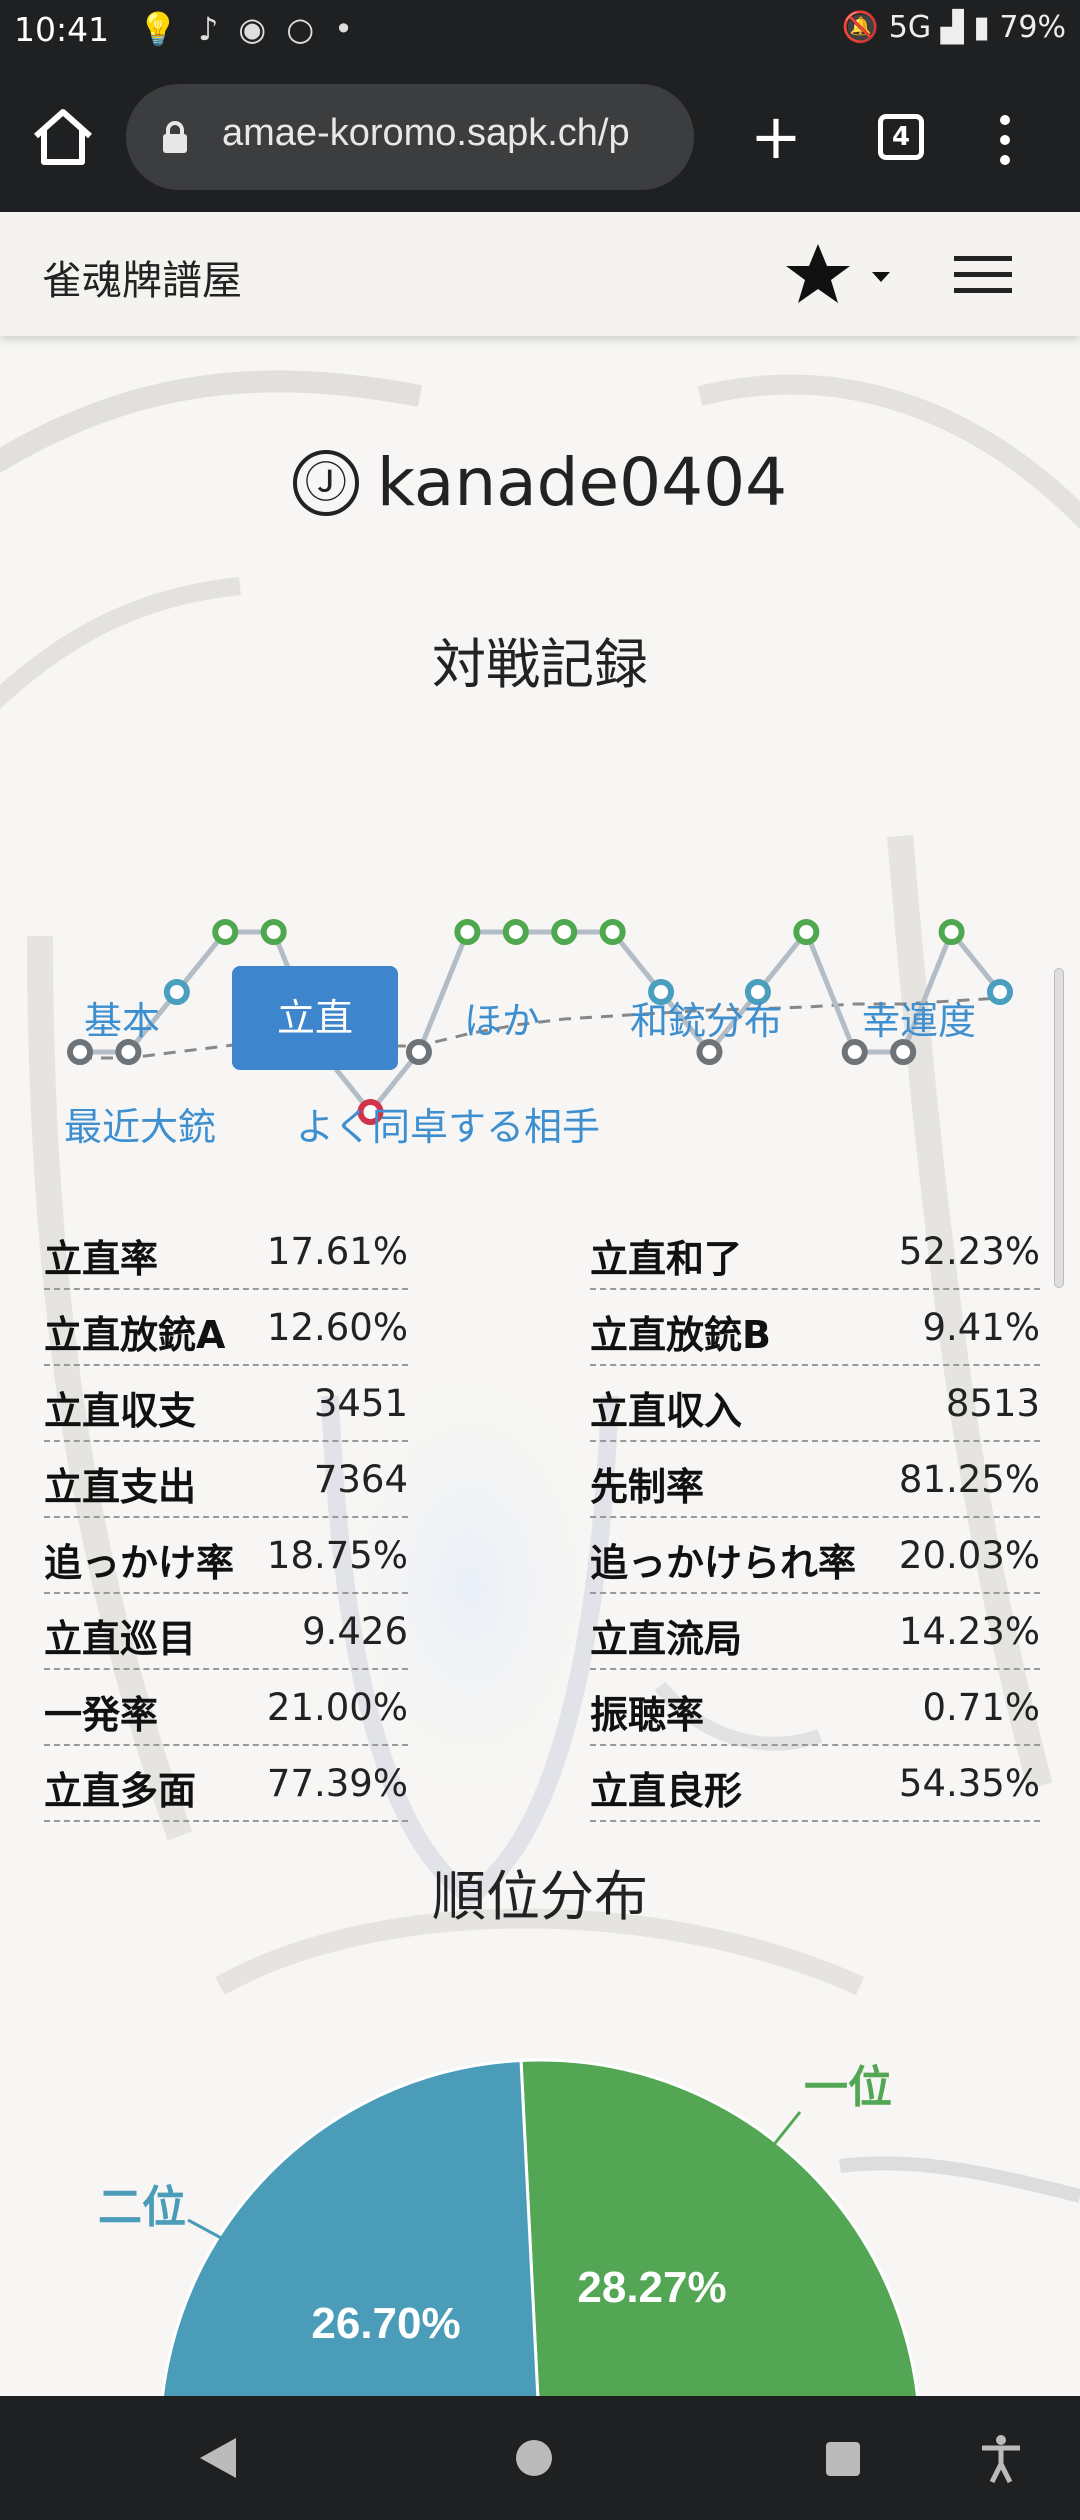 The width and height of the screenshot is (1080, 2520). I want to click on back-icon, so click(218, 2458).